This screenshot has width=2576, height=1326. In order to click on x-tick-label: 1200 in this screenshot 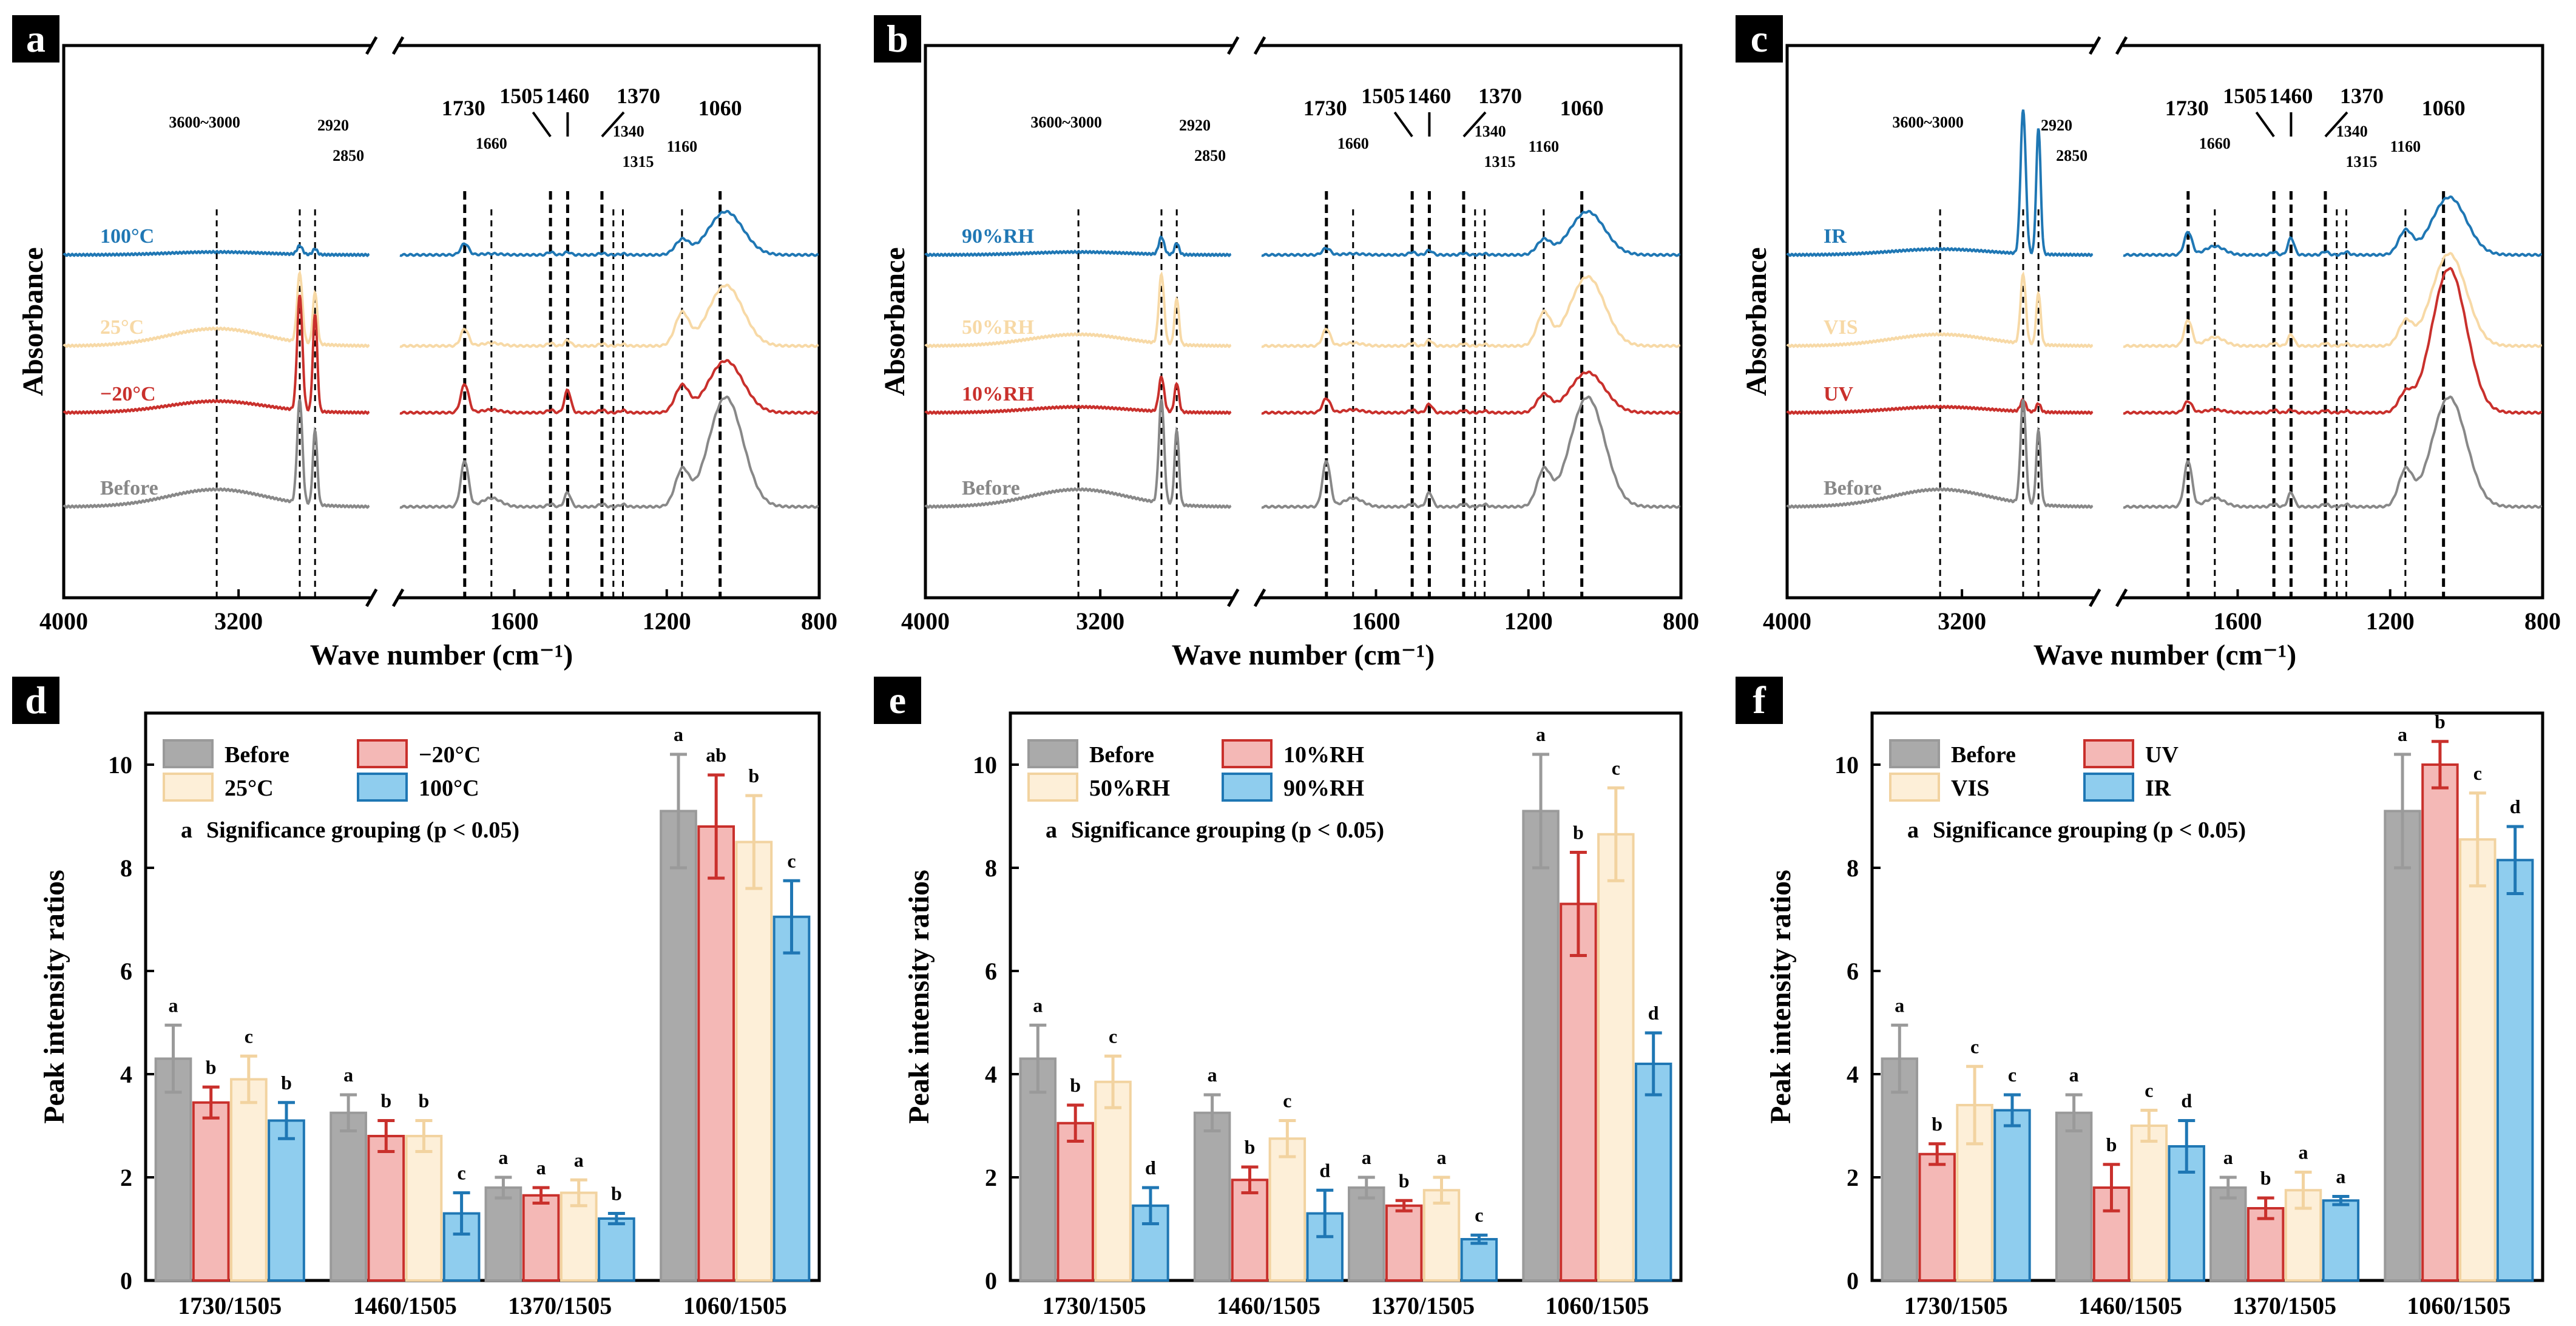, I will do `click(2390, 621)`.